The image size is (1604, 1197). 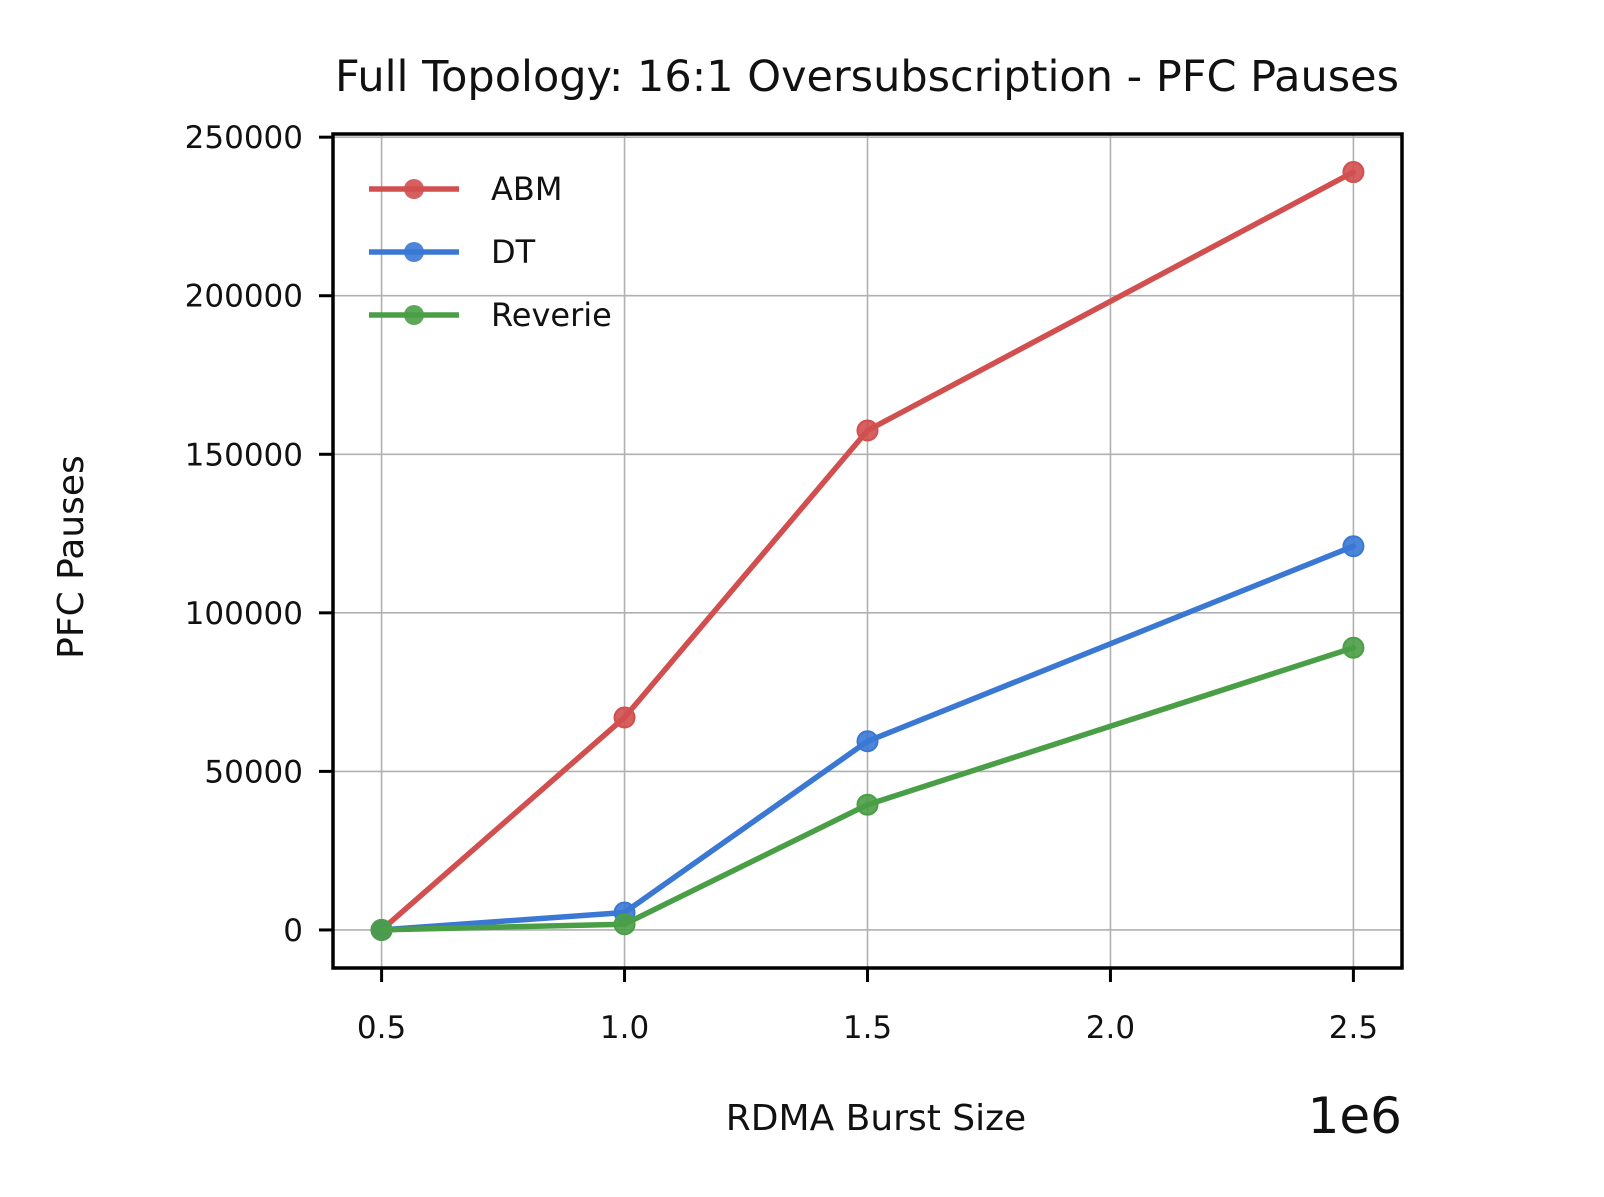 I want to click on y-tick-label: 0, so click(x=293, y=931).